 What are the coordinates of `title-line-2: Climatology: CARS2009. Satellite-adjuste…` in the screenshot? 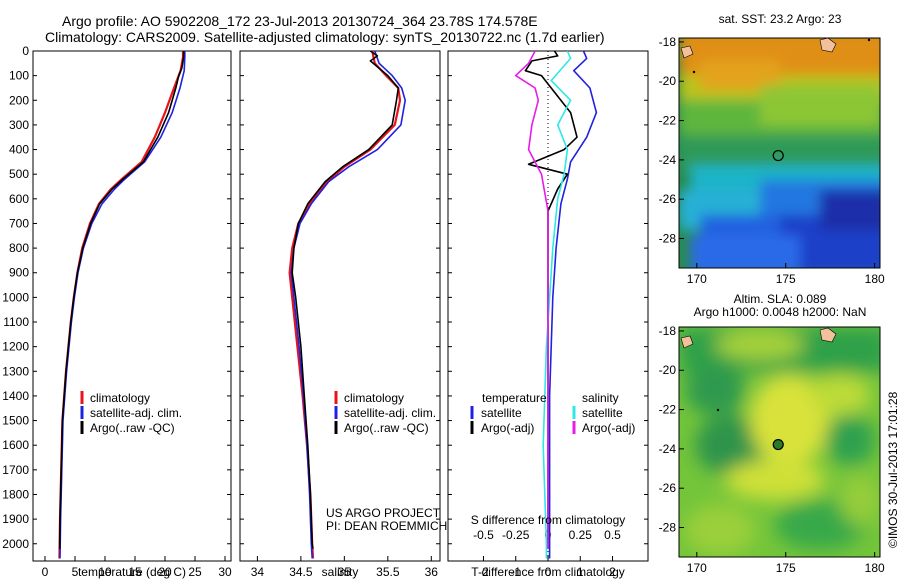 It's located at (325, 37).